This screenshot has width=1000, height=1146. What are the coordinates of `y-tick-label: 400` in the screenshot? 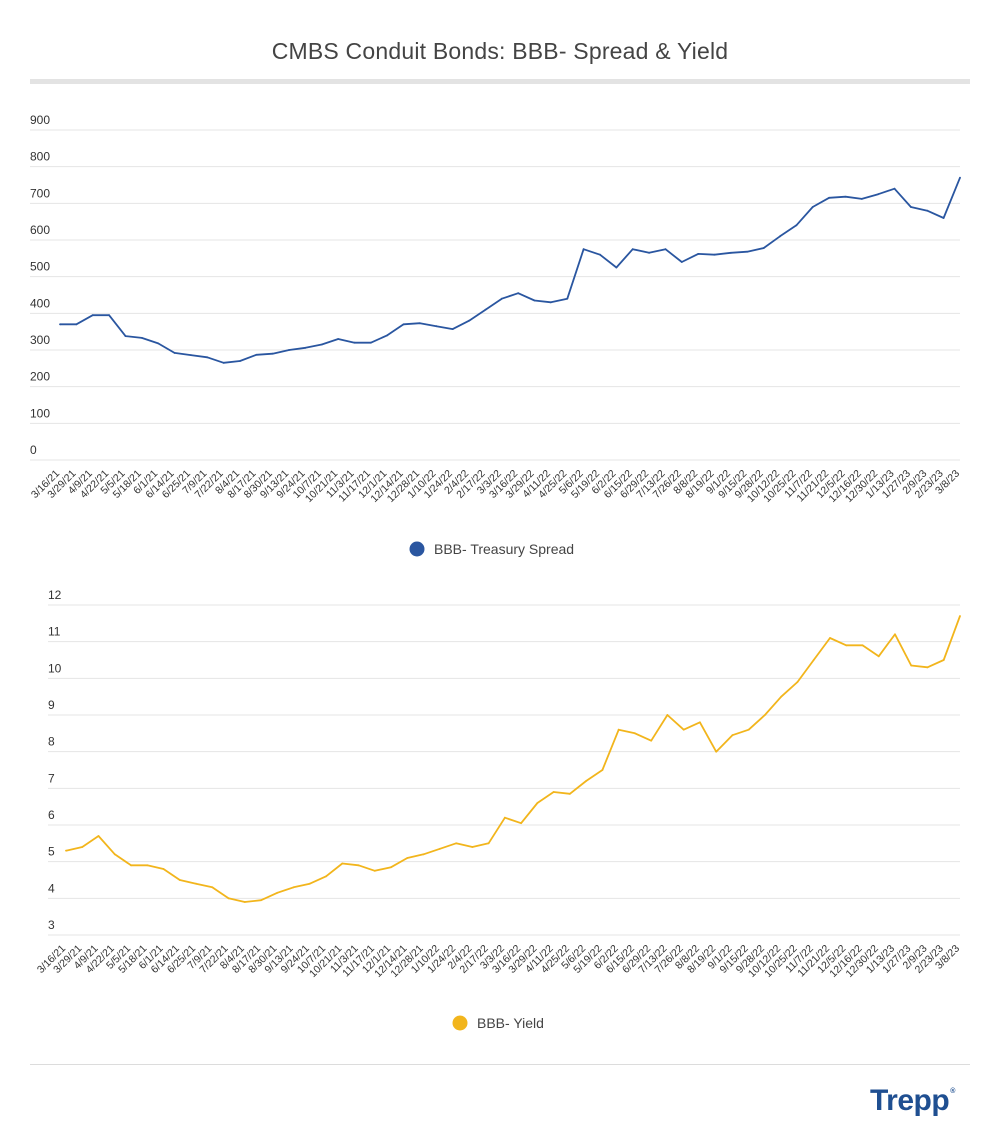 It's located at (40, 303).